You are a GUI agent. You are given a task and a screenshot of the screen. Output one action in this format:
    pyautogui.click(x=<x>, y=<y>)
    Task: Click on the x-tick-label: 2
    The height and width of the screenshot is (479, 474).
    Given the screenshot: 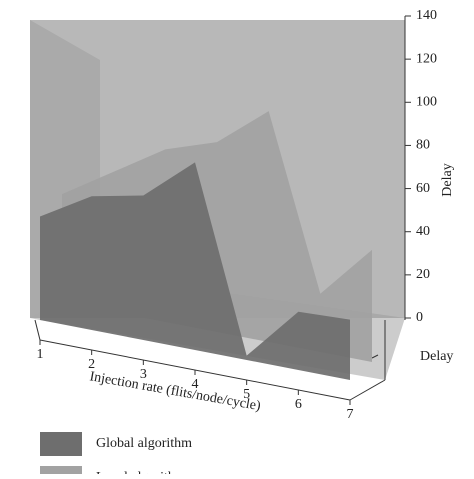 What is the action you would take?
    pyautogui.click(x=91, y=364)
    